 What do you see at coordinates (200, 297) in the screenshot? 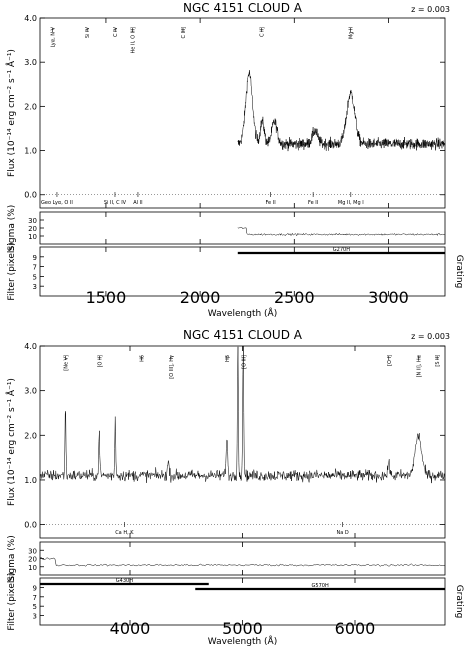
I see `xtick-label: 2000` at bounding box center [200, 297].